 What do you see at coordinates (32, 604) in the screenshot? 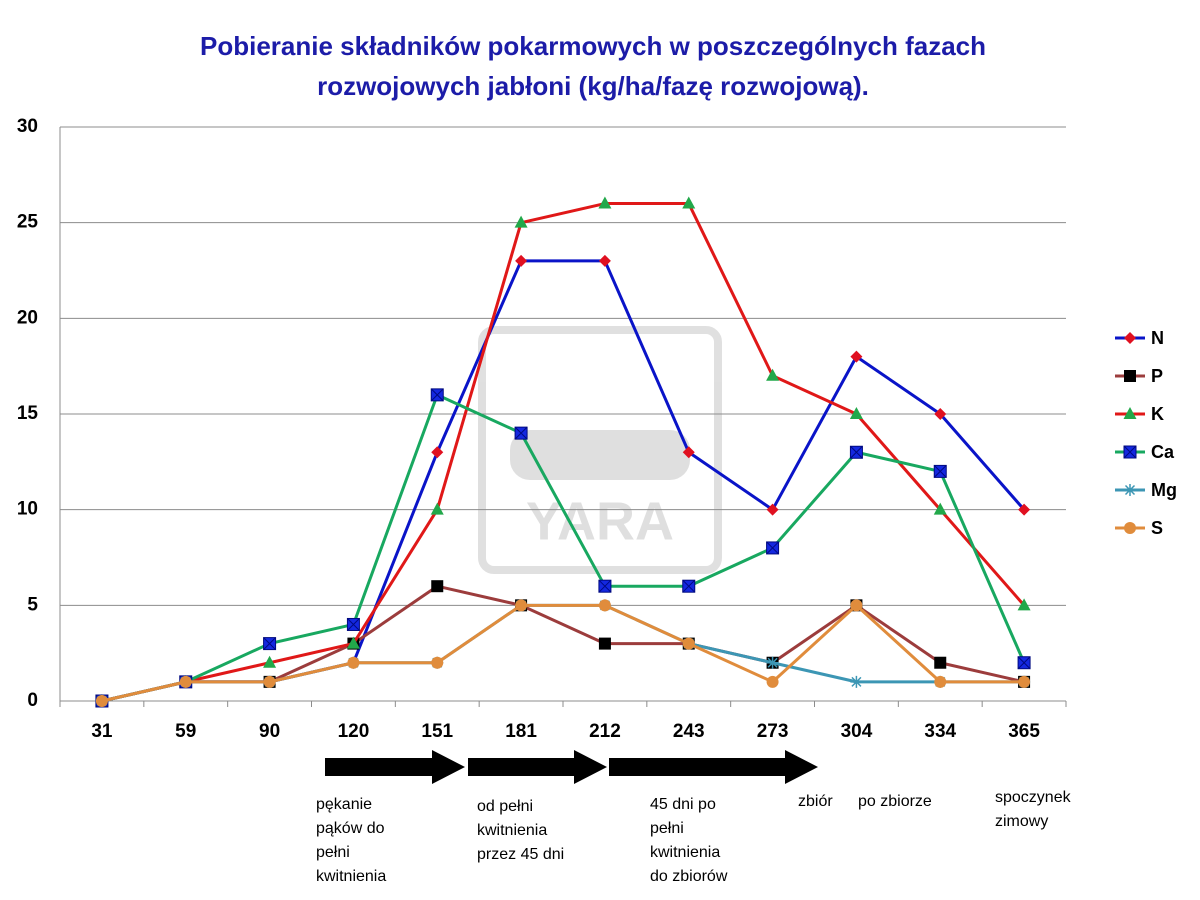
I see `y-tick-label: 5` at bounding box center [32, 604].